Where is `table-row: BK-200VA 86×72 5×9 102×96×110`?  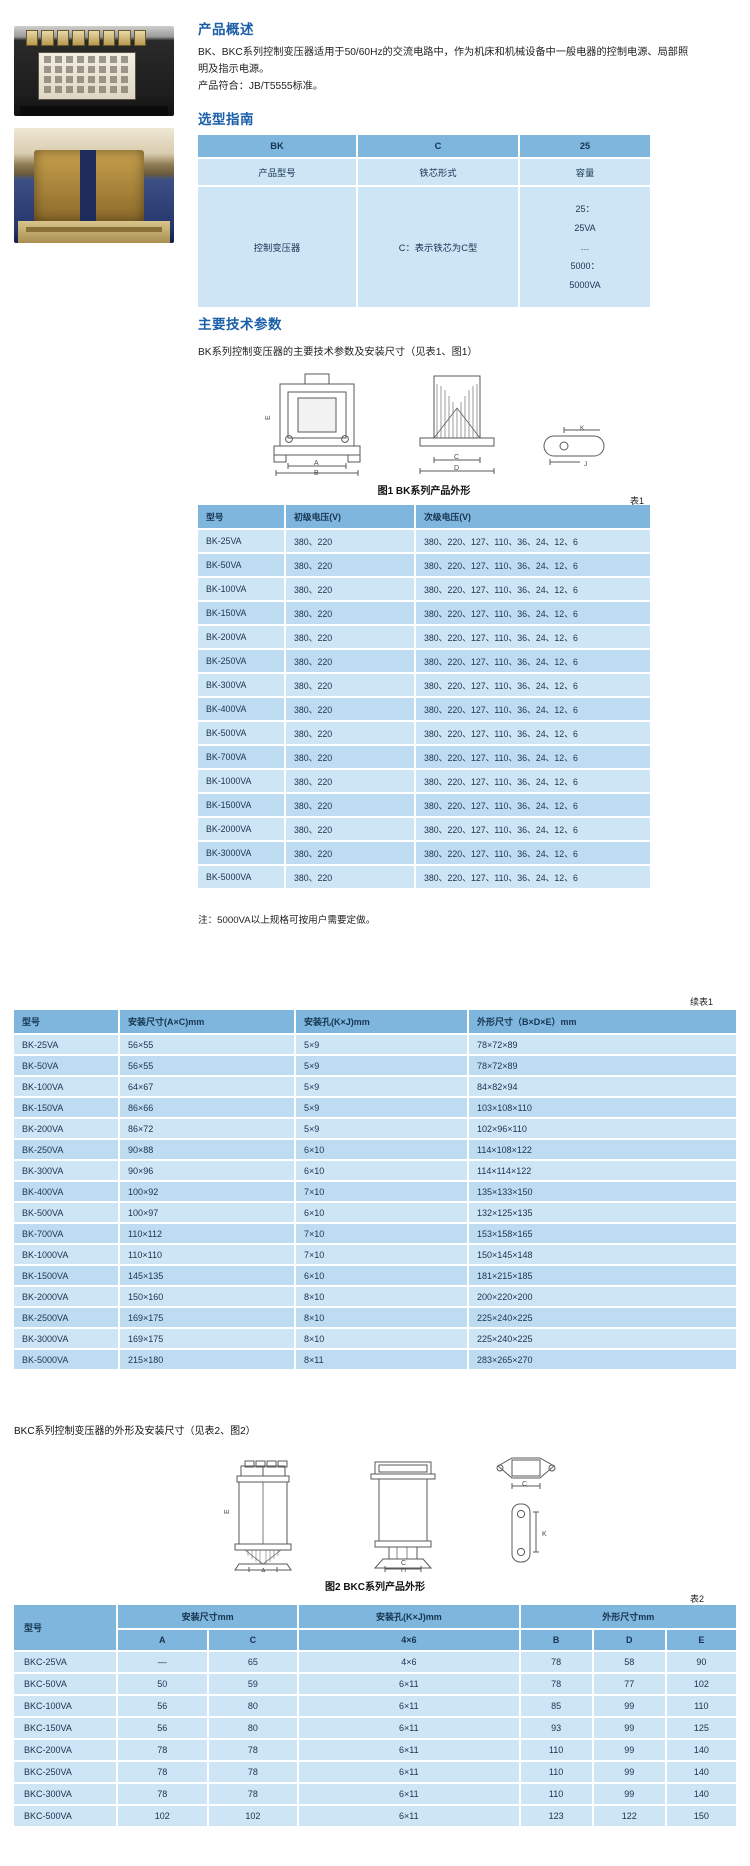
table-row: BK-200VA 86×72 5×9 102×96×110 is located at coordinates (375, 1129).